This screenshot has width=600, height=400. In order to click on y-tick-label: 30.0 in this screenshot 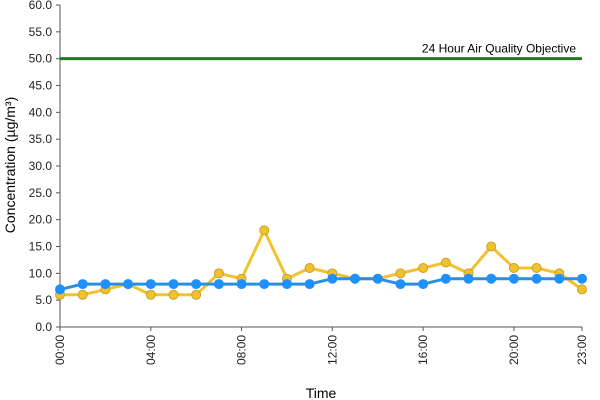, I will do `click(41, 166)`.